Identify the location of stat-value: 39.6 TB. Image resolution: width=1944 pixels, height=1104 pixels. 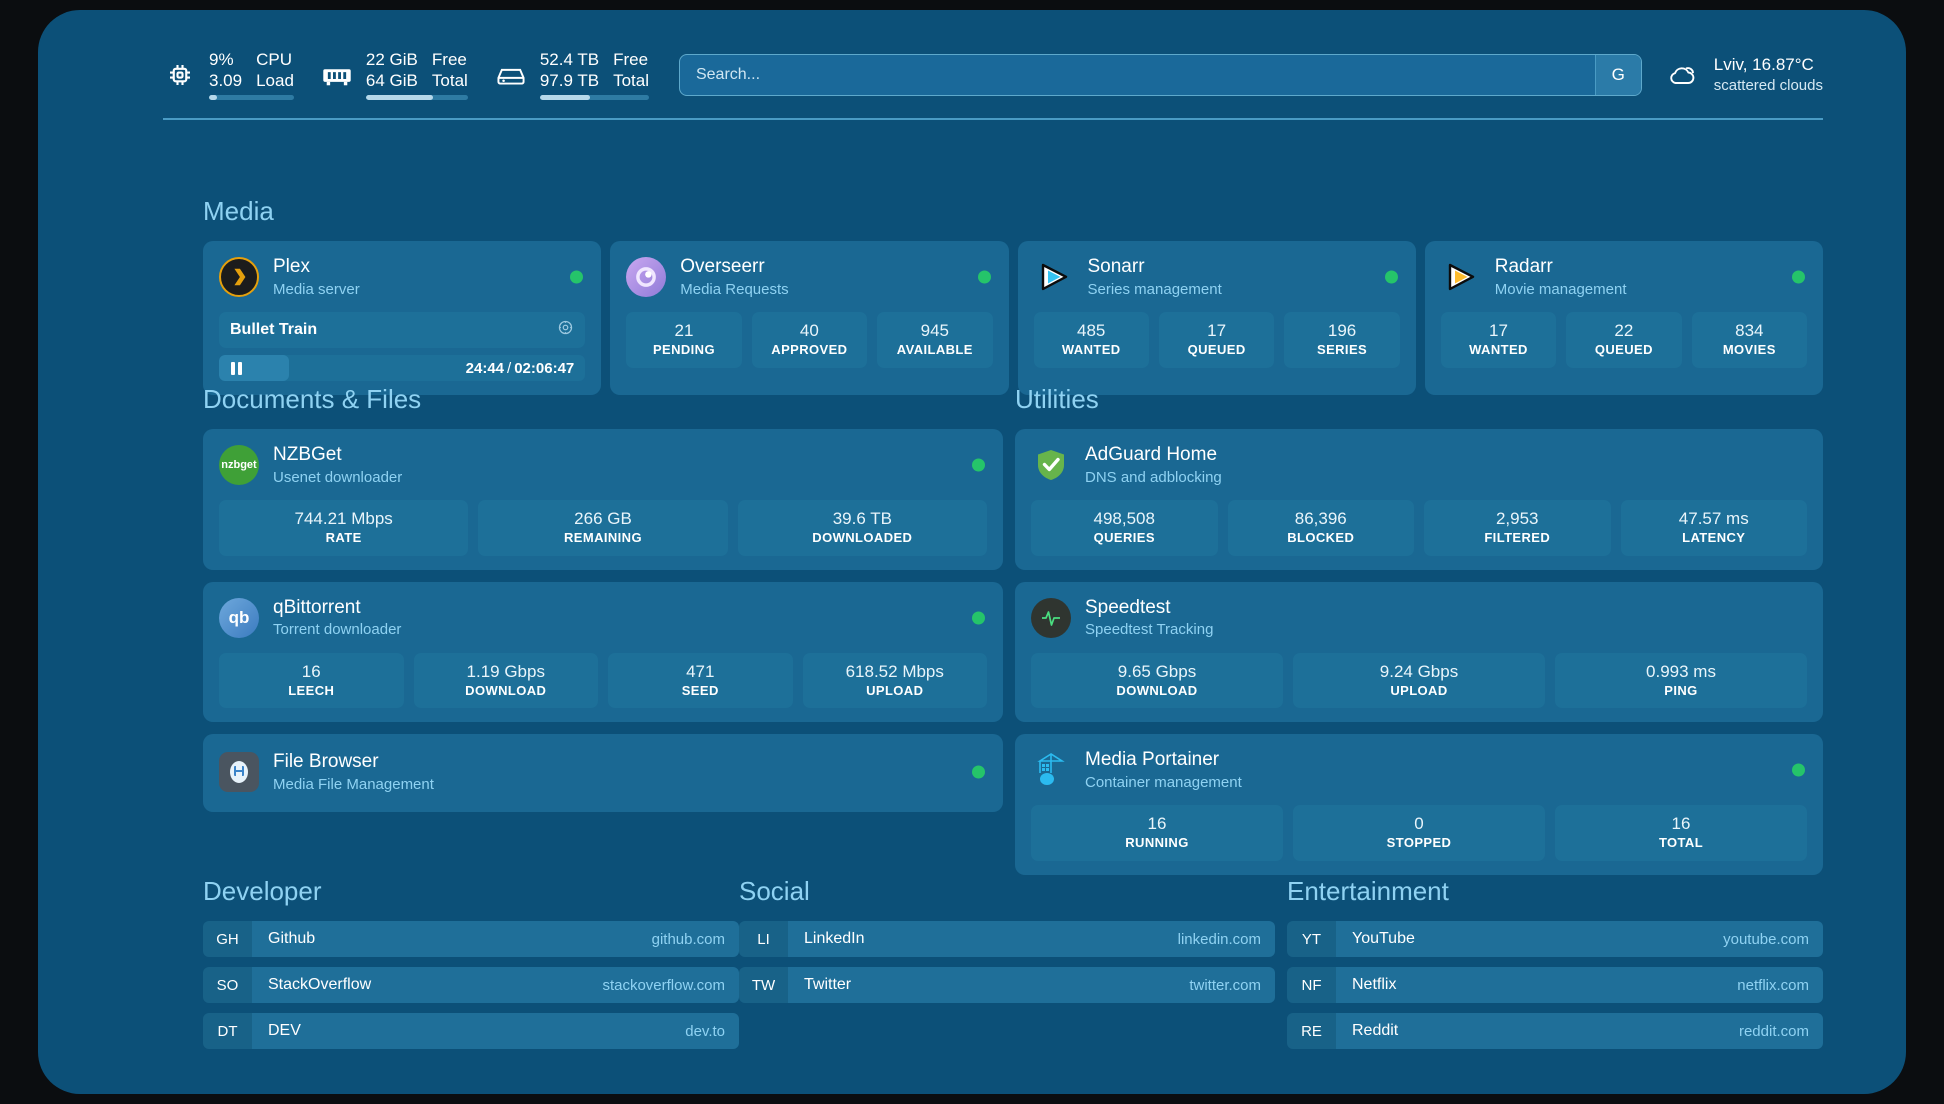
(862, 519).